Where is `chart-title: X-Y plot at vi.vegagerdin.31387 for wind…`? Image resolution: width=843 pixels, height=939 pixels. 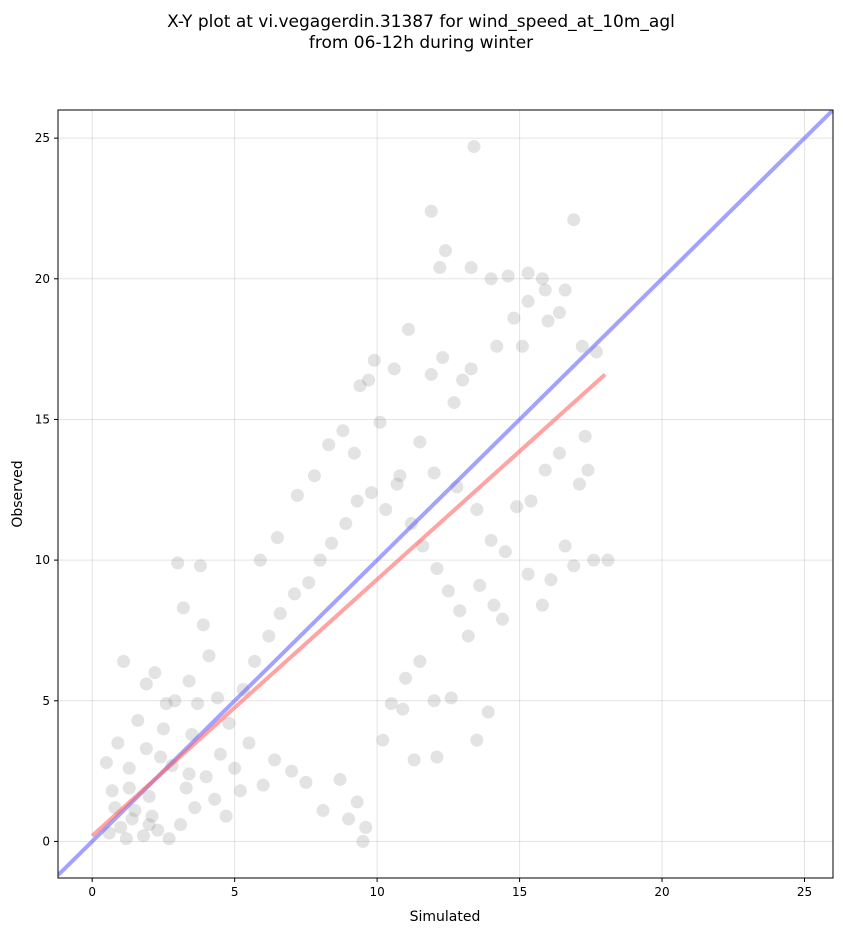
chart-title: X-Y plot at vi.vegagerdin.31387 for wind… is located at coordinates (421, 22).